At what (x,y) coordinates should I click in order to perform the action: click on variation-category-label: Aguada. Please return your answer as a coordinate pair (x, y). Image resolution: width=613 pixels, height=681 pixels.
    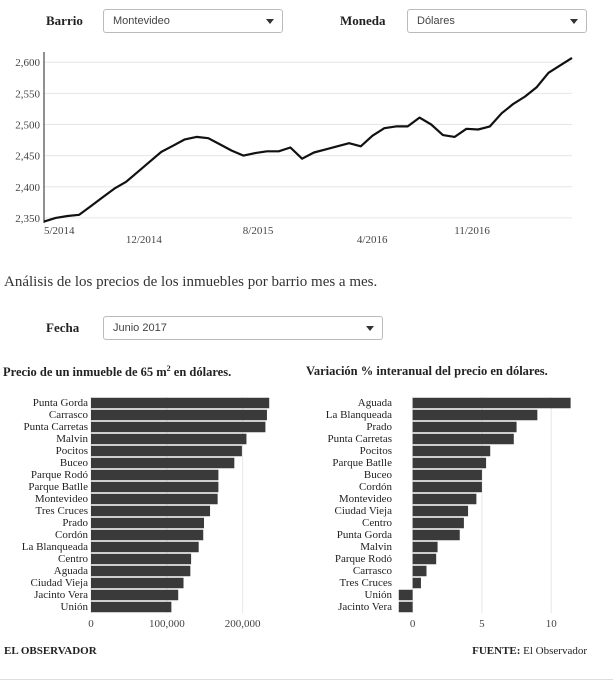
    Looking at the image, I should click on (375, 403).